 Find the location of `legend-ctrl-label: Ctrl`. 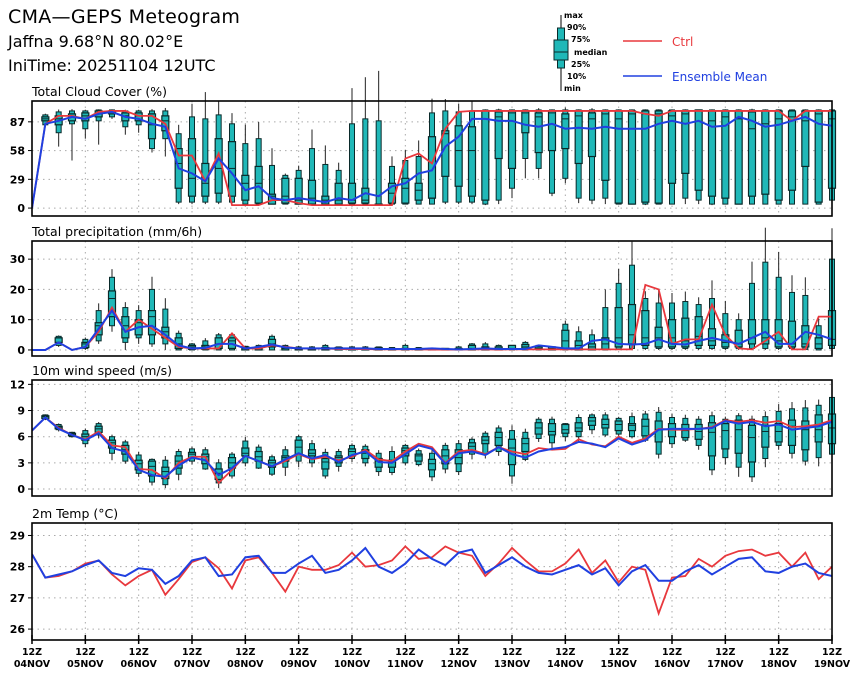

legend-ctrl-label: Ctrl is located at coordinates (682, 42).